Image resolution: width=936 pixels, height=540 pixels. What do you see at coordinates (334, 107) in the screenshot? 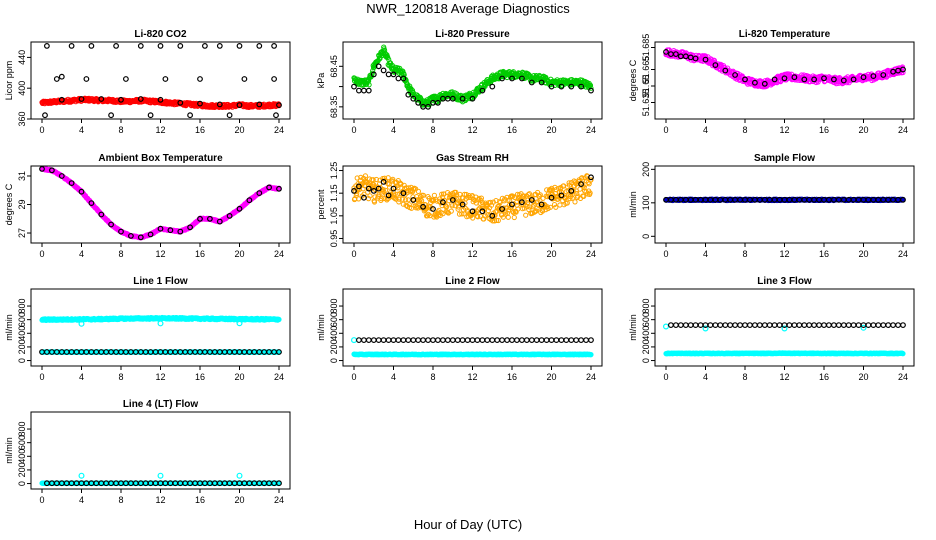
I see `y-tick-label: 68.35` at bounding box center [334, 107].